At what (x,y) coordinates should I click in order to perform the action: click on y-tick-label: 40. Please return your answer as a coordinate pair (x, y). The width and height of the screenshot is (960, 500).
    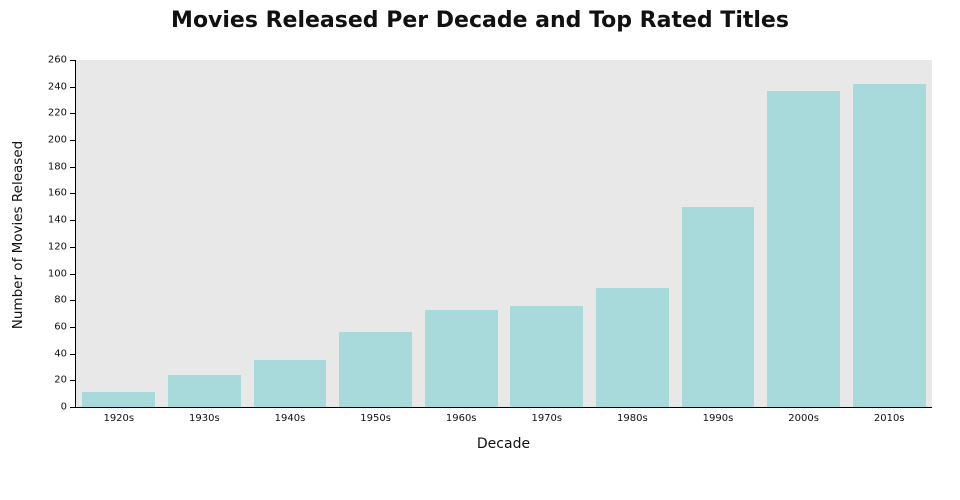
    Looking at the image, I should click on (60, 354).